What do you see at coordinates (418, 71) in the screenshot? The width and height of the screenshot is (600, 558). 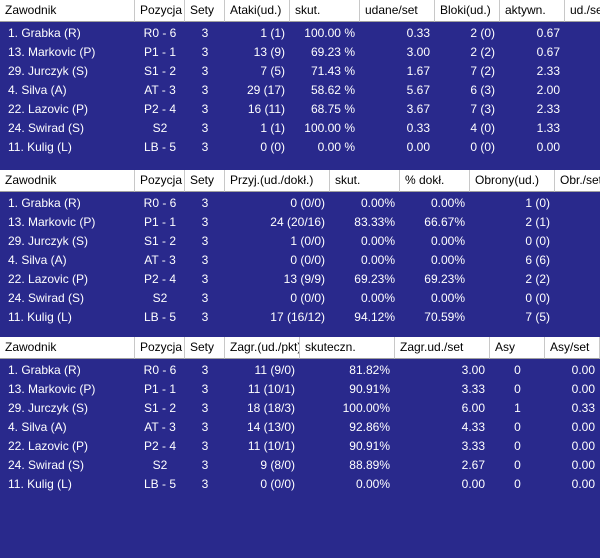 I see `table-cell: 1.67` at bounding box center [418, 71].